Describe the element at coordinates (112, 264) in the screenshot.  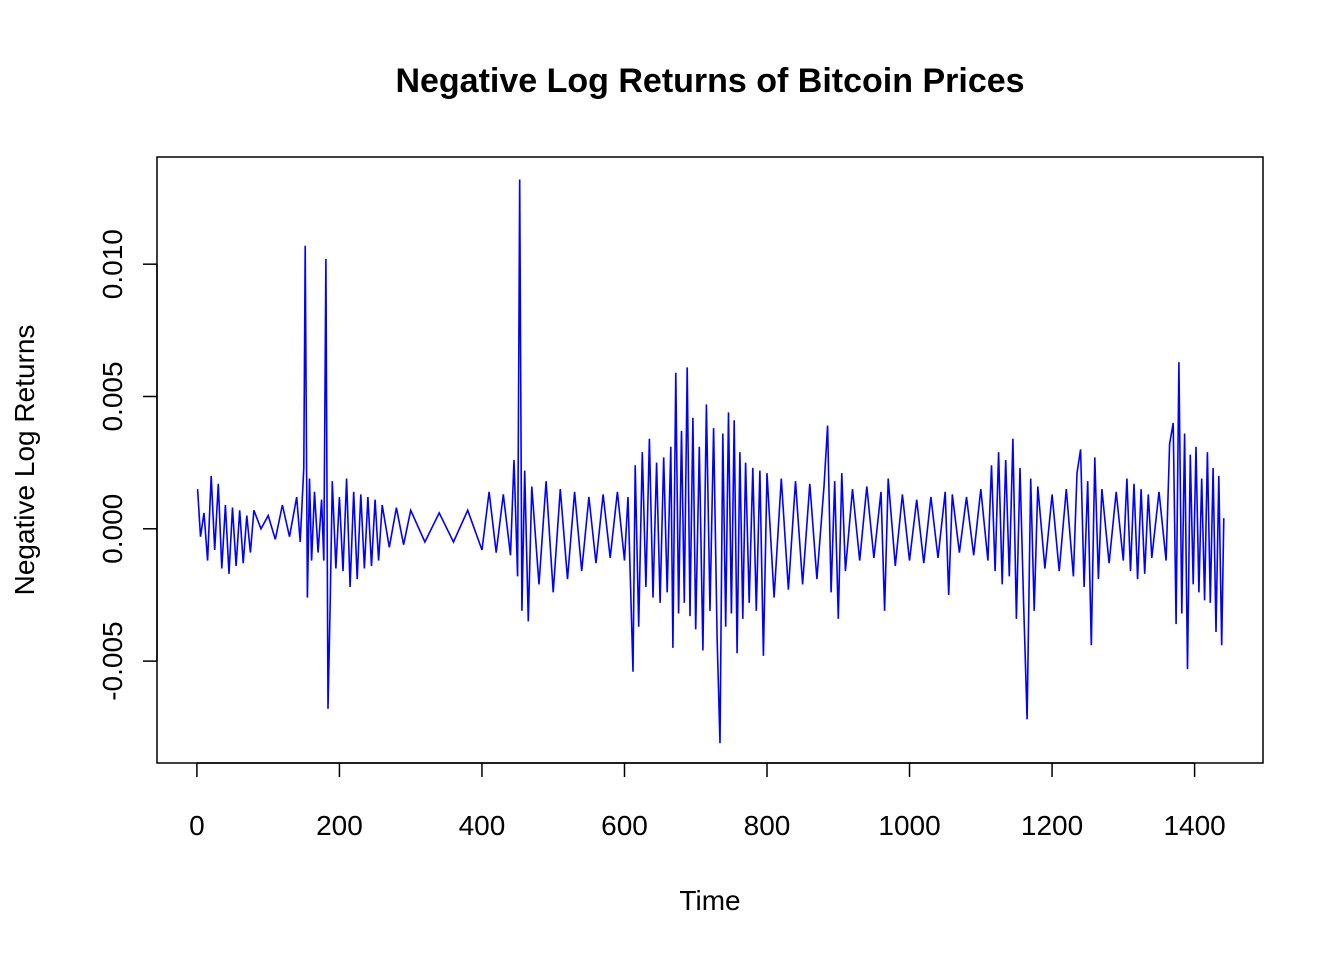
I see `y-tick-label: 0.010` at that location.